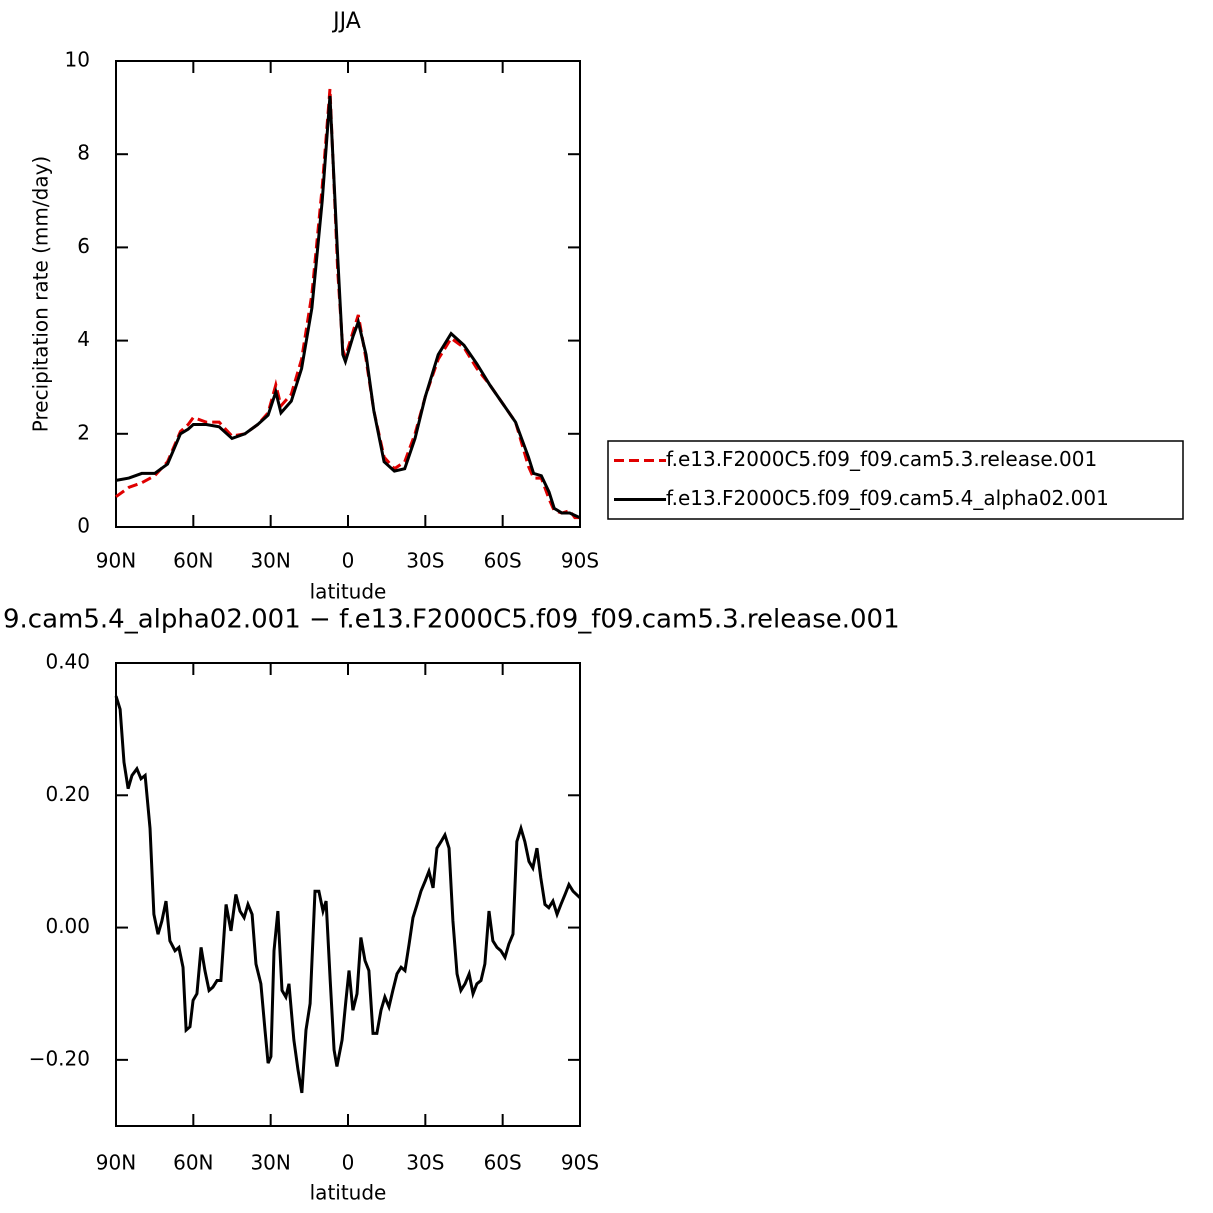 This screenshot has width=1213, height=1213. I want to click on y-tick-label: 0.20, so click(67, 794).